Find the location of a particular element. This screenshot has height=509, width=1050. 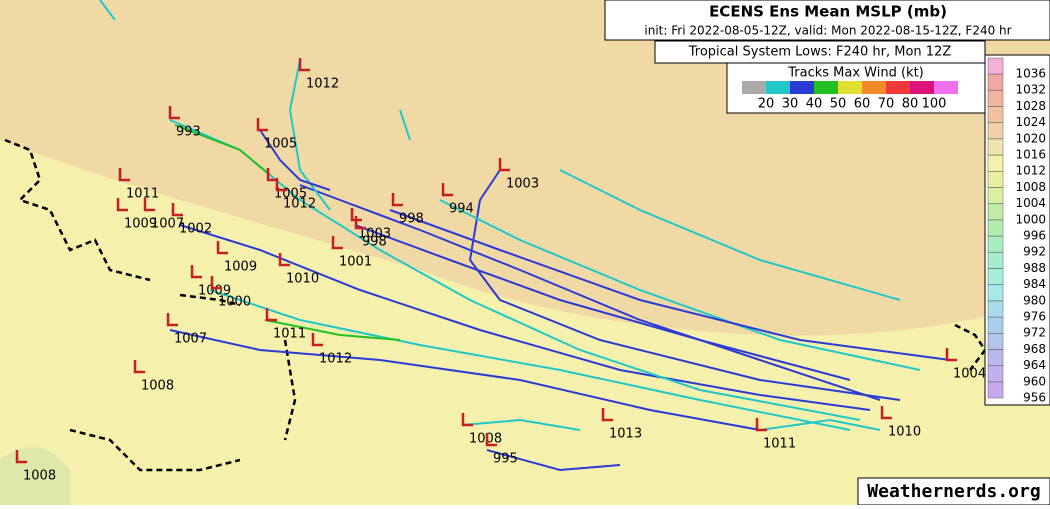

pressure-label: 1016 is located at coordinates (1030, 155).